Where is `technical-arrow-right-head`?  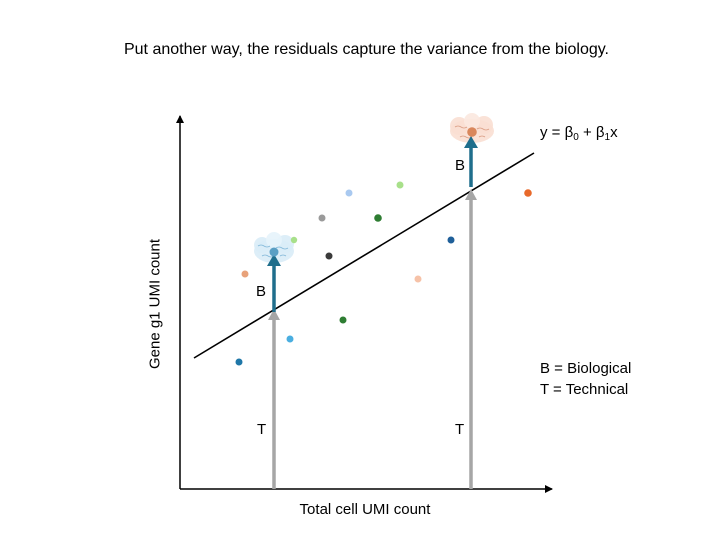 technical-arrow-right-head is located at coordinates (471, 194).